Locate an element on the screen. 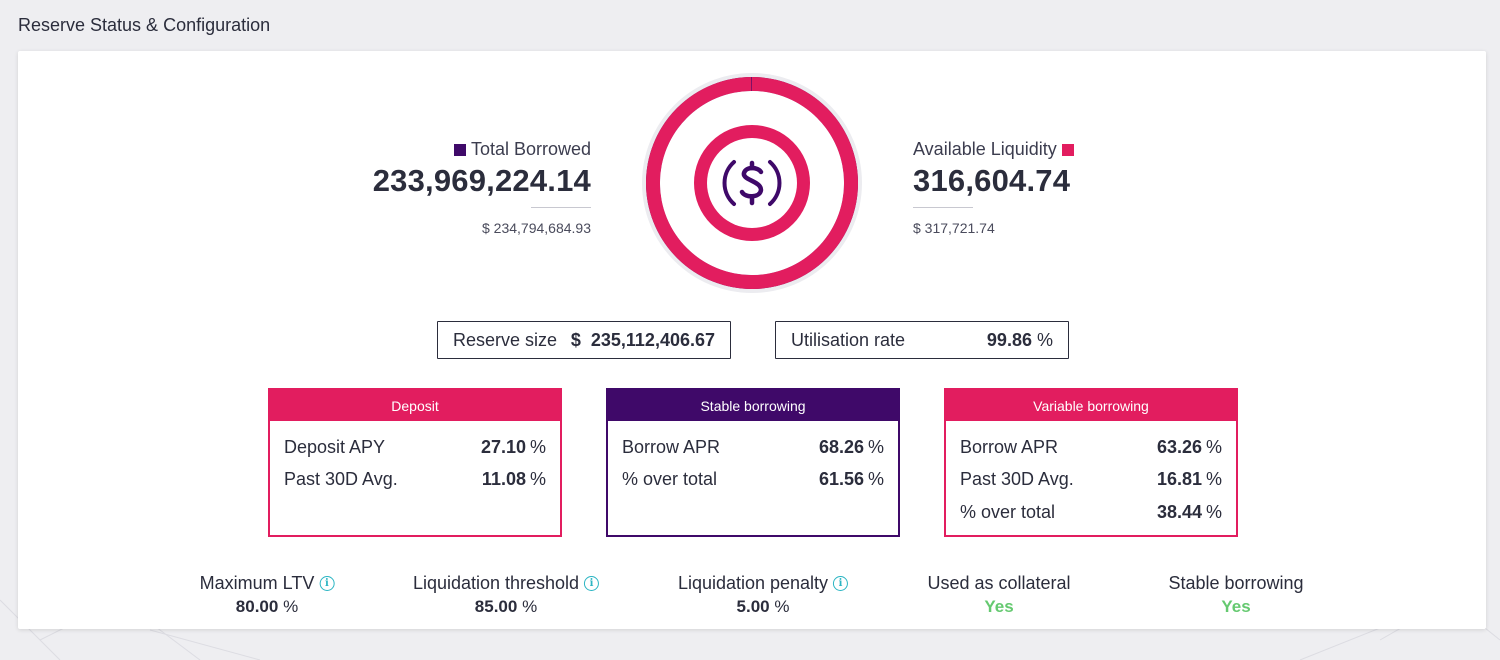  max-ltv-label: Maximum LTV is located at coordinates (257, 583).